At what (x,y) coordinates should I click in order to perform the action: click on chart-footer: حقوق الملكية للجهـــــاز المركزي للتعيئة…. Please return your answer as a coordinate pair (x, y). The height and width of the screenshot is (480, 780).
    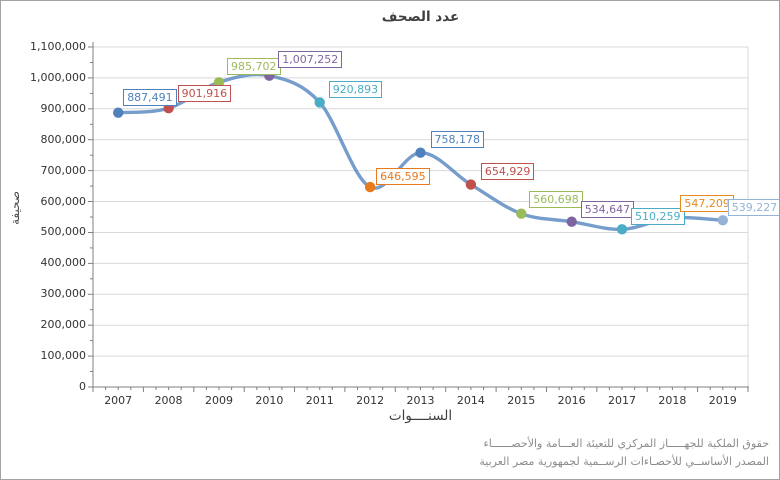
    Looking at the image, I should click on (559, 452).